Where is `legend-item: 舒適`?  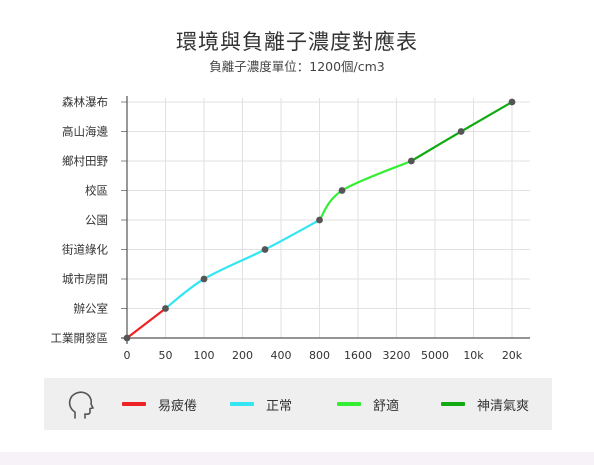
legend-item: 舒適 is located at coordinates (368, 404).